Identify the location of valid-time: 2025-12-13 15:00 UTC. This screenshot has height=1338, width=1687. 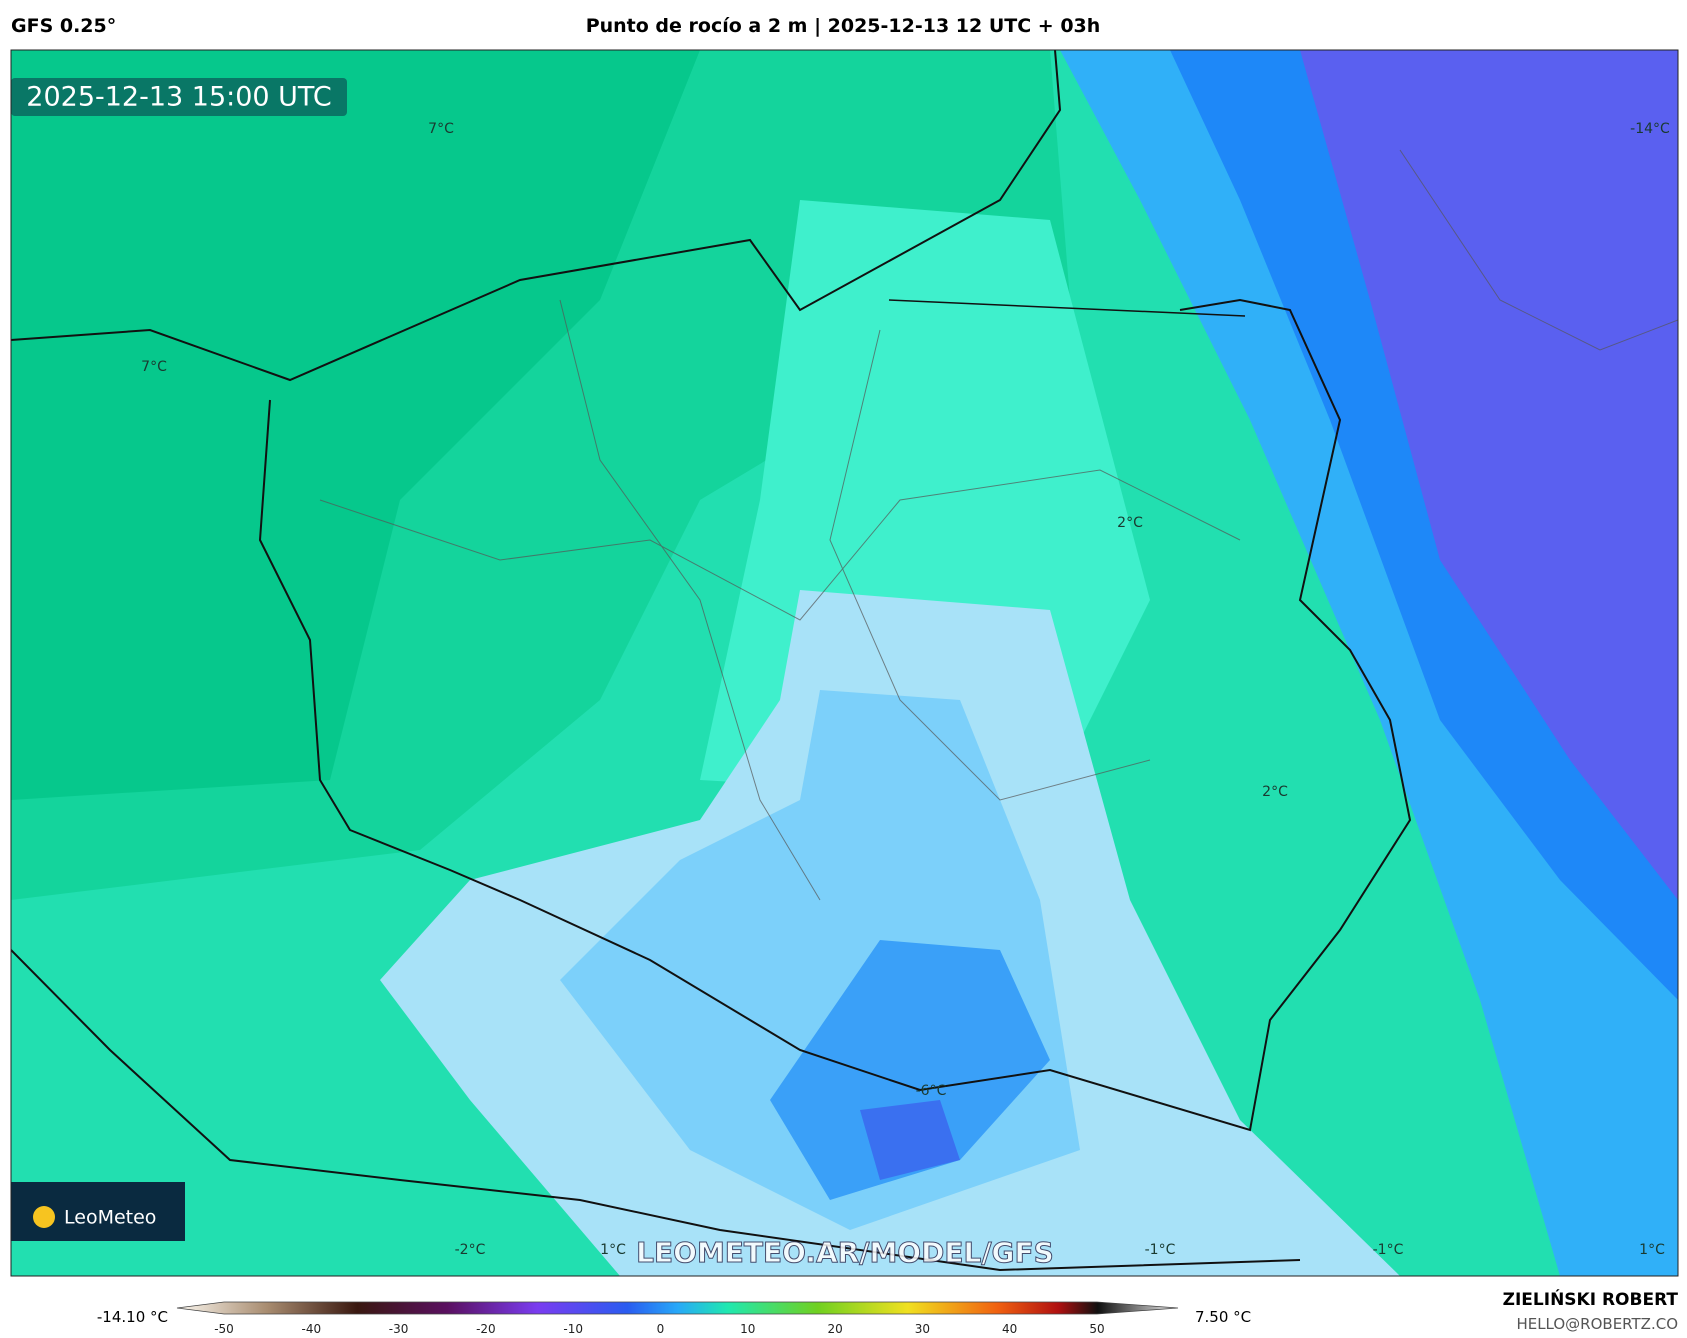
(178, 97).